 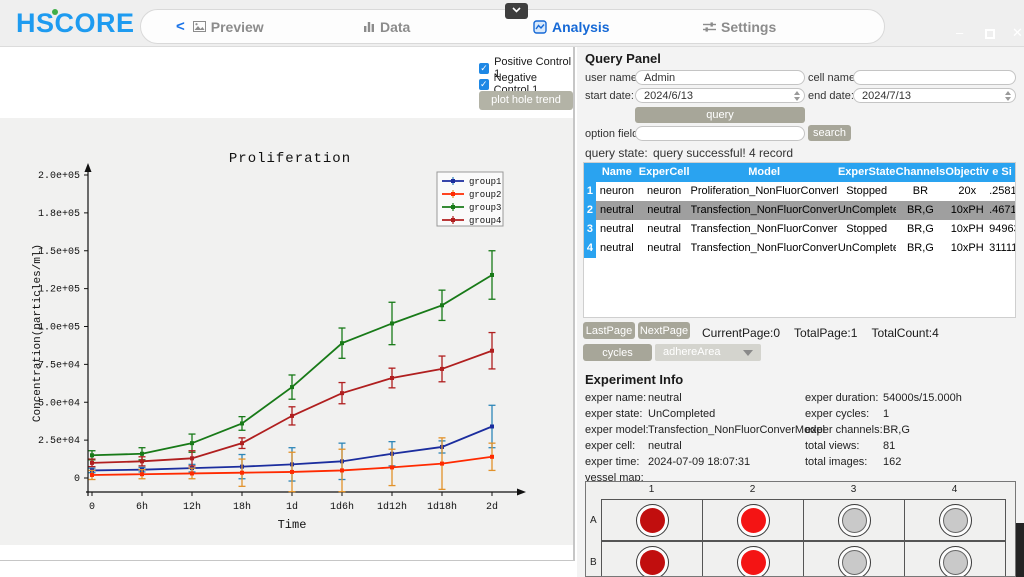 I want to click on vessel-column-label: 4, so click(x=954, y=489).